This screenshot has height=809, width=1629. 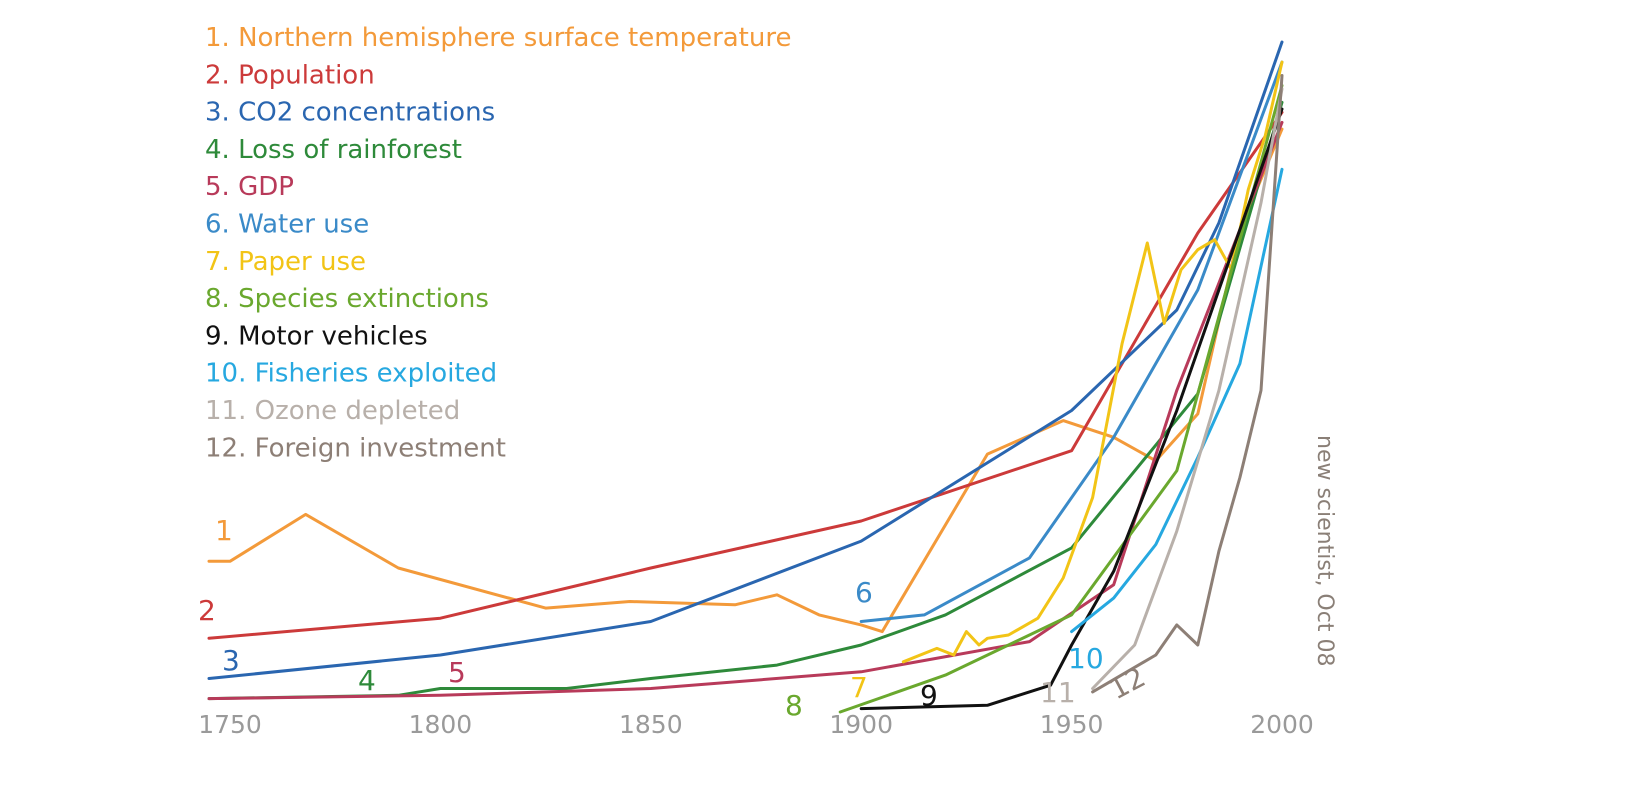 What do you see at coordinates (1072, 724) in the screenshot?
I see `x-tick-label-1950: 1950` at bounding box center [1072, 724].